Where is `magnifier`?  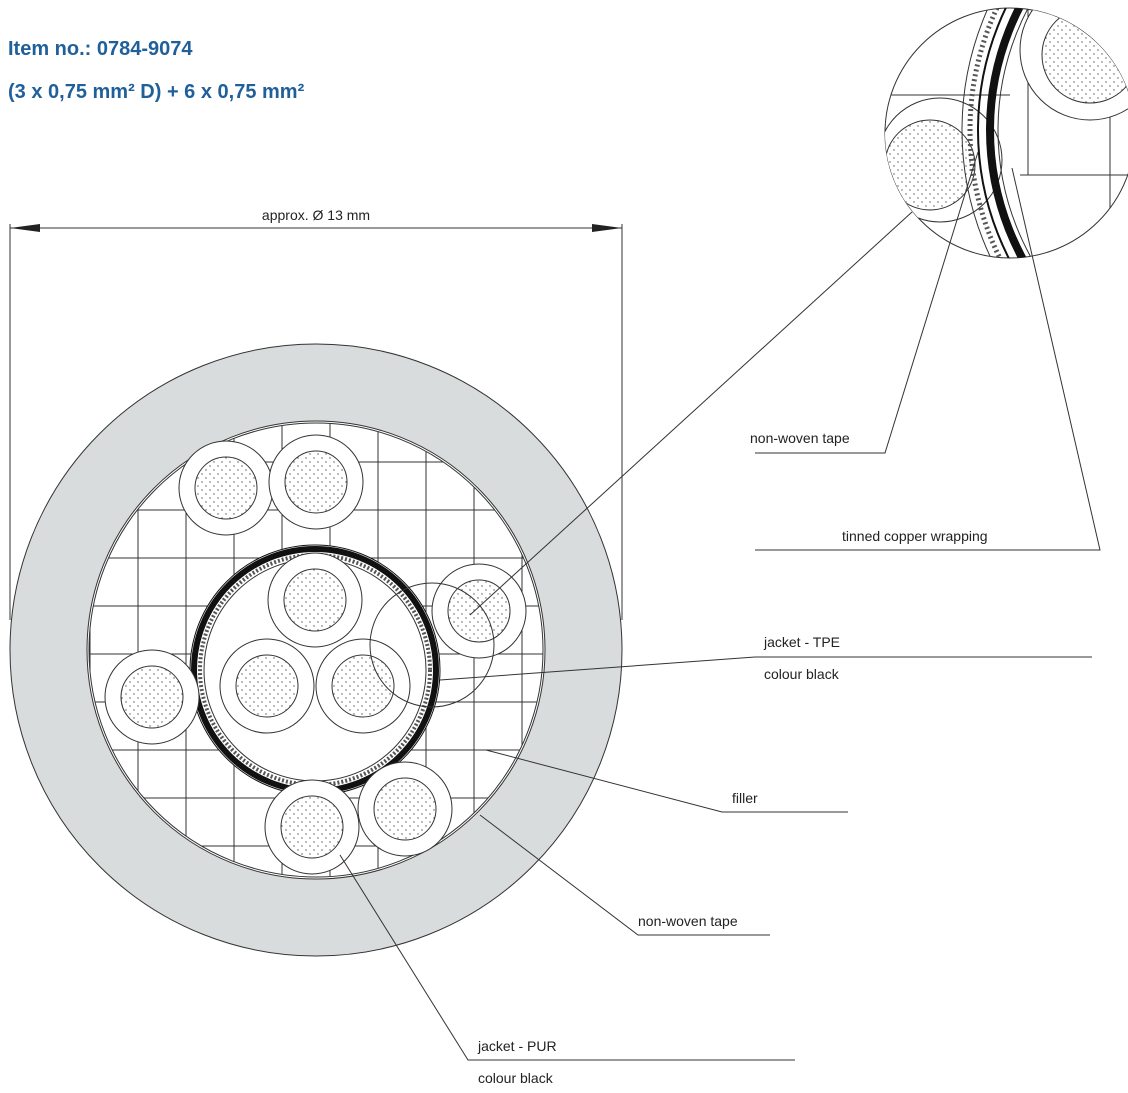 magnifier is located at coordinates (432, 645).